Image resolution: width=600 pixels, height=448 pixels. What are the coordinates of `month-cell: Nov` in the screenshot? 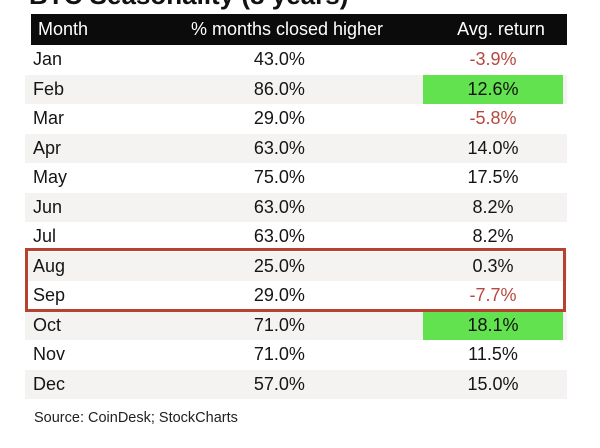 It's located at (49, 354).